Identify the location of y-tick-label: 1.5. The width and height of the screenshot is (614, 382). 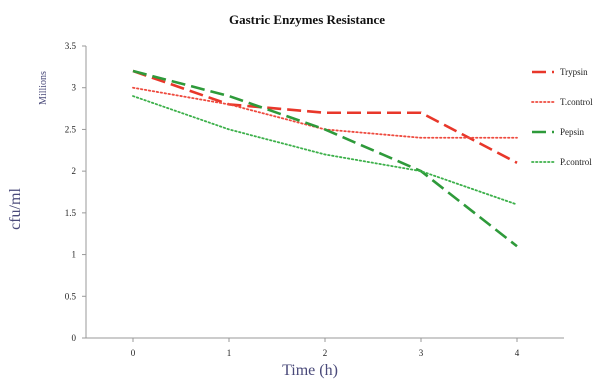
(71, 213).